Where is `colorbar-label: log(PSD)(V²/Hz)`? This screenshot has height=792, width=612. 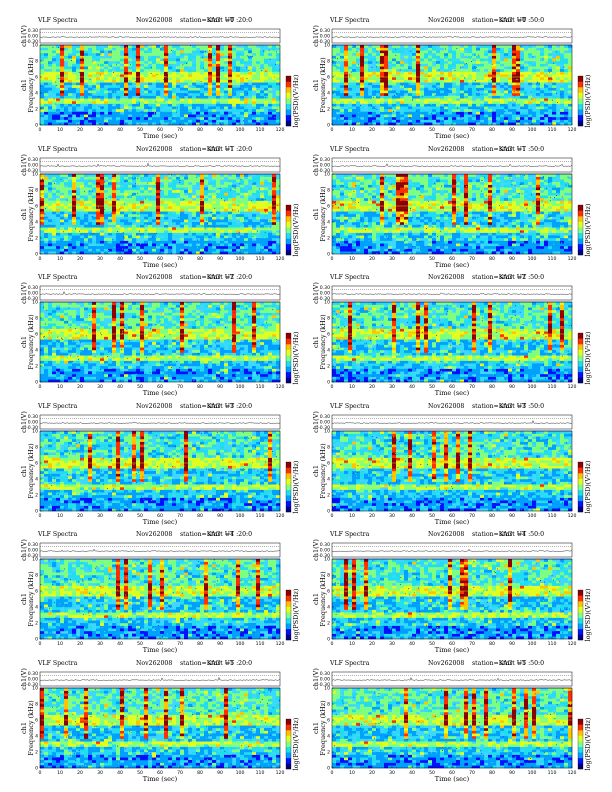 colorbar-label: log(PSD)(V²/Hz) is located at coordinates (296, 743).